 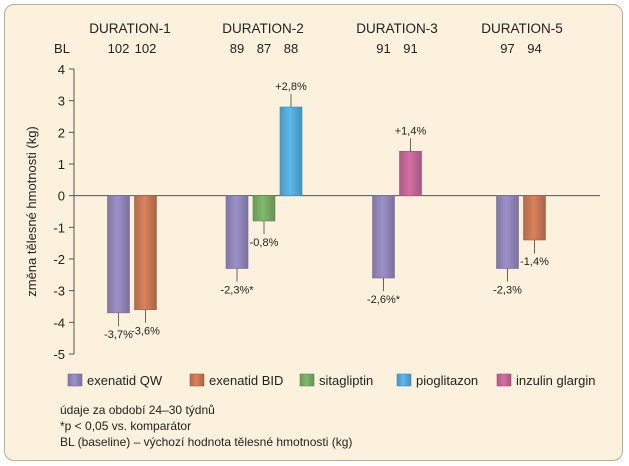 What do you see at coordinates (447, 380) in the screenshot?
I see `legend-label: pioglitazon` at bounding box center [447, 380].